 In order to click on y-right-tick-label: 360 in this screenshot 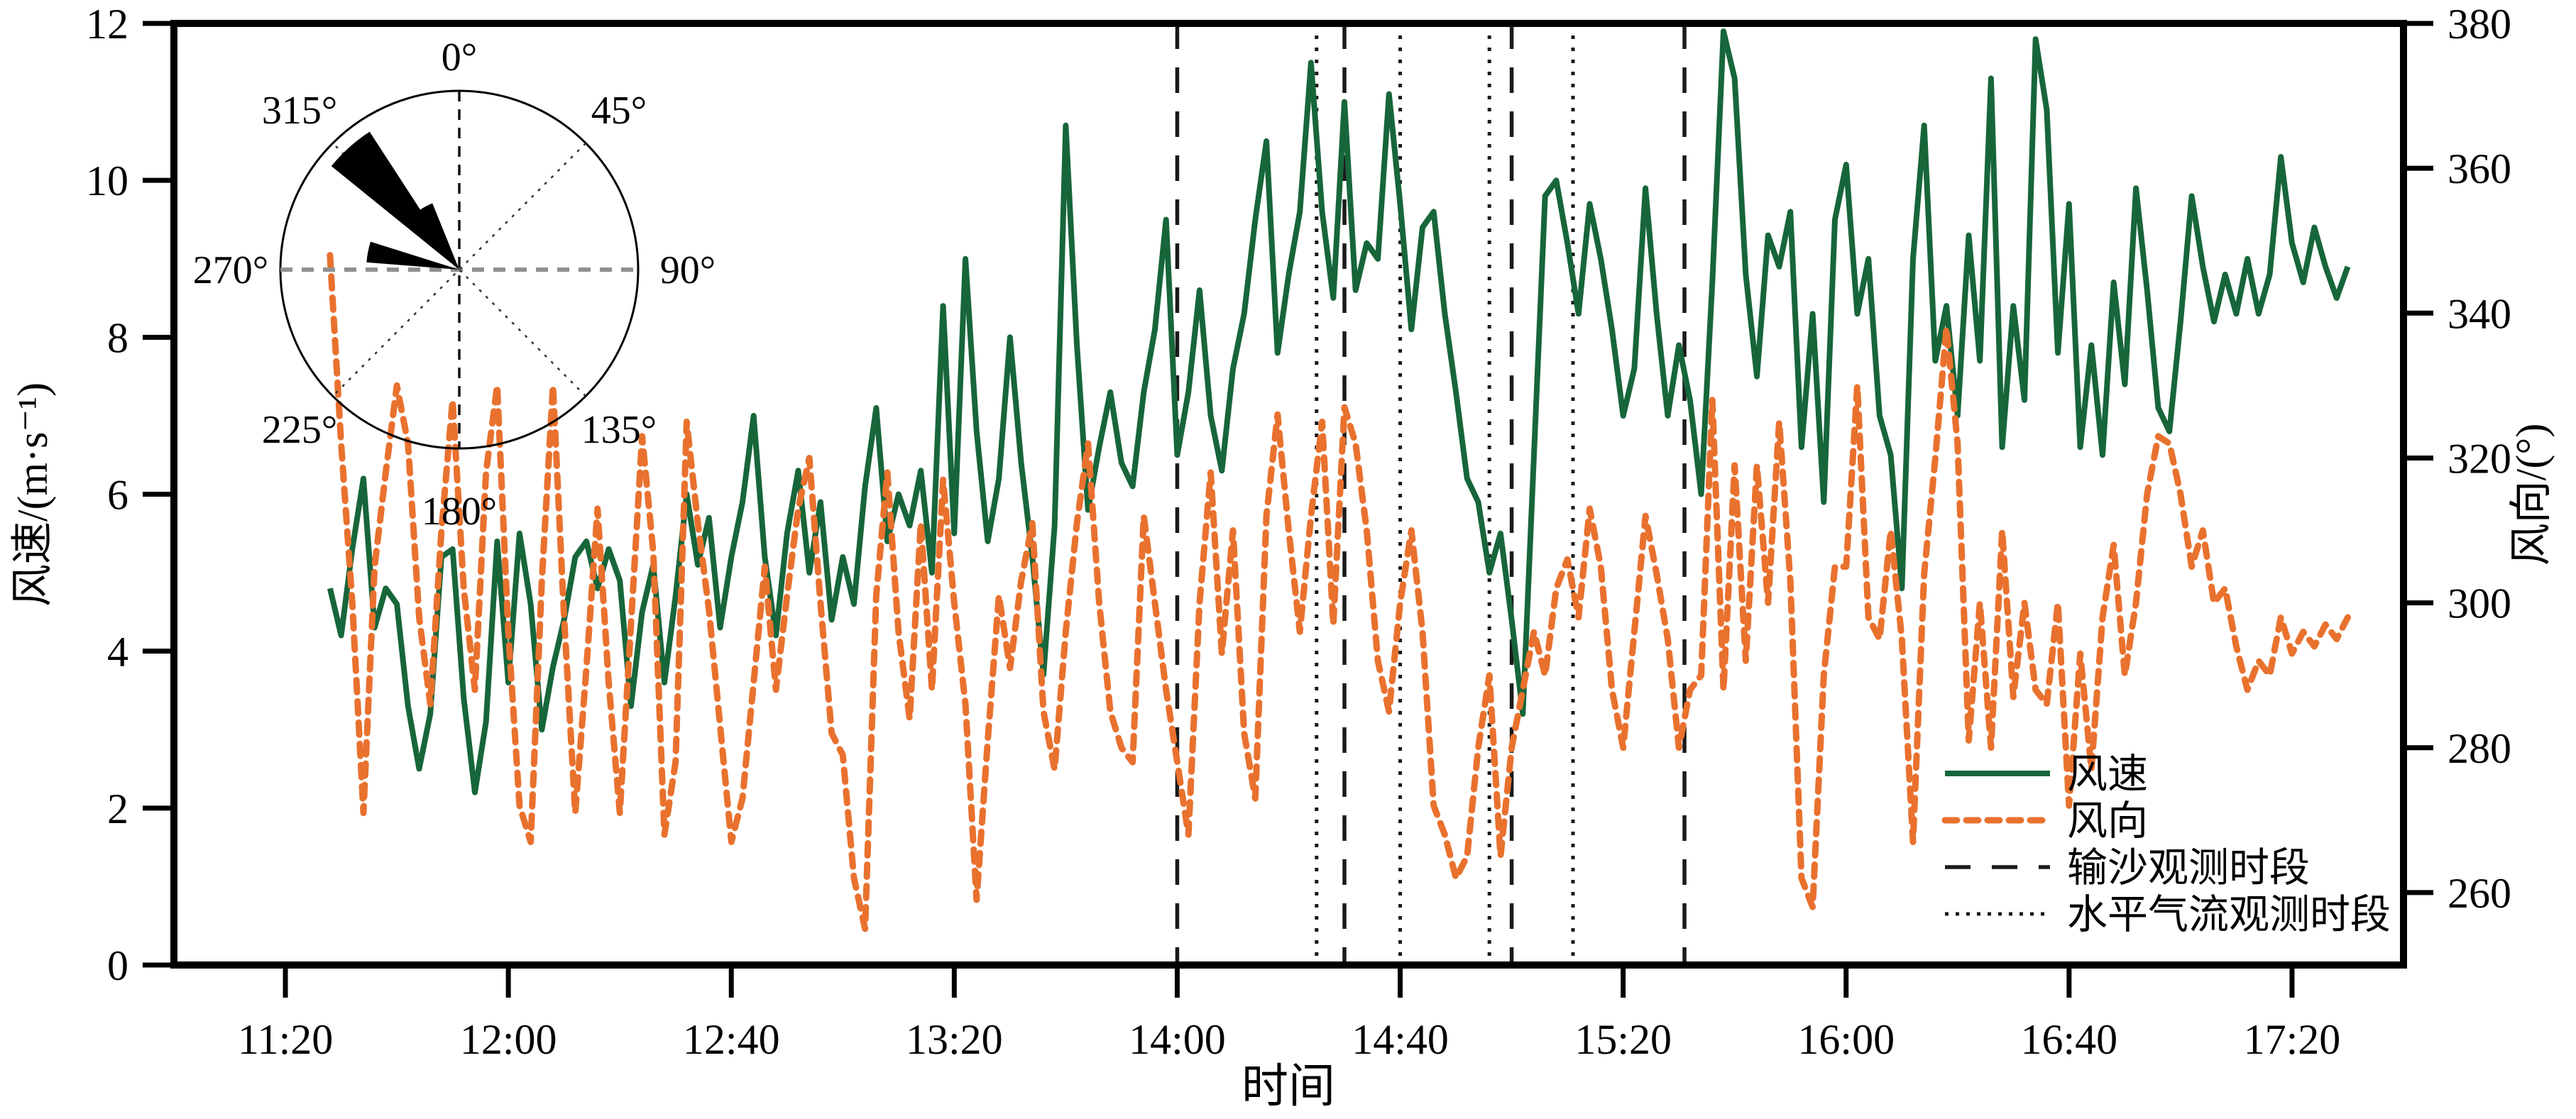, I will do `click(2479, 168)`.